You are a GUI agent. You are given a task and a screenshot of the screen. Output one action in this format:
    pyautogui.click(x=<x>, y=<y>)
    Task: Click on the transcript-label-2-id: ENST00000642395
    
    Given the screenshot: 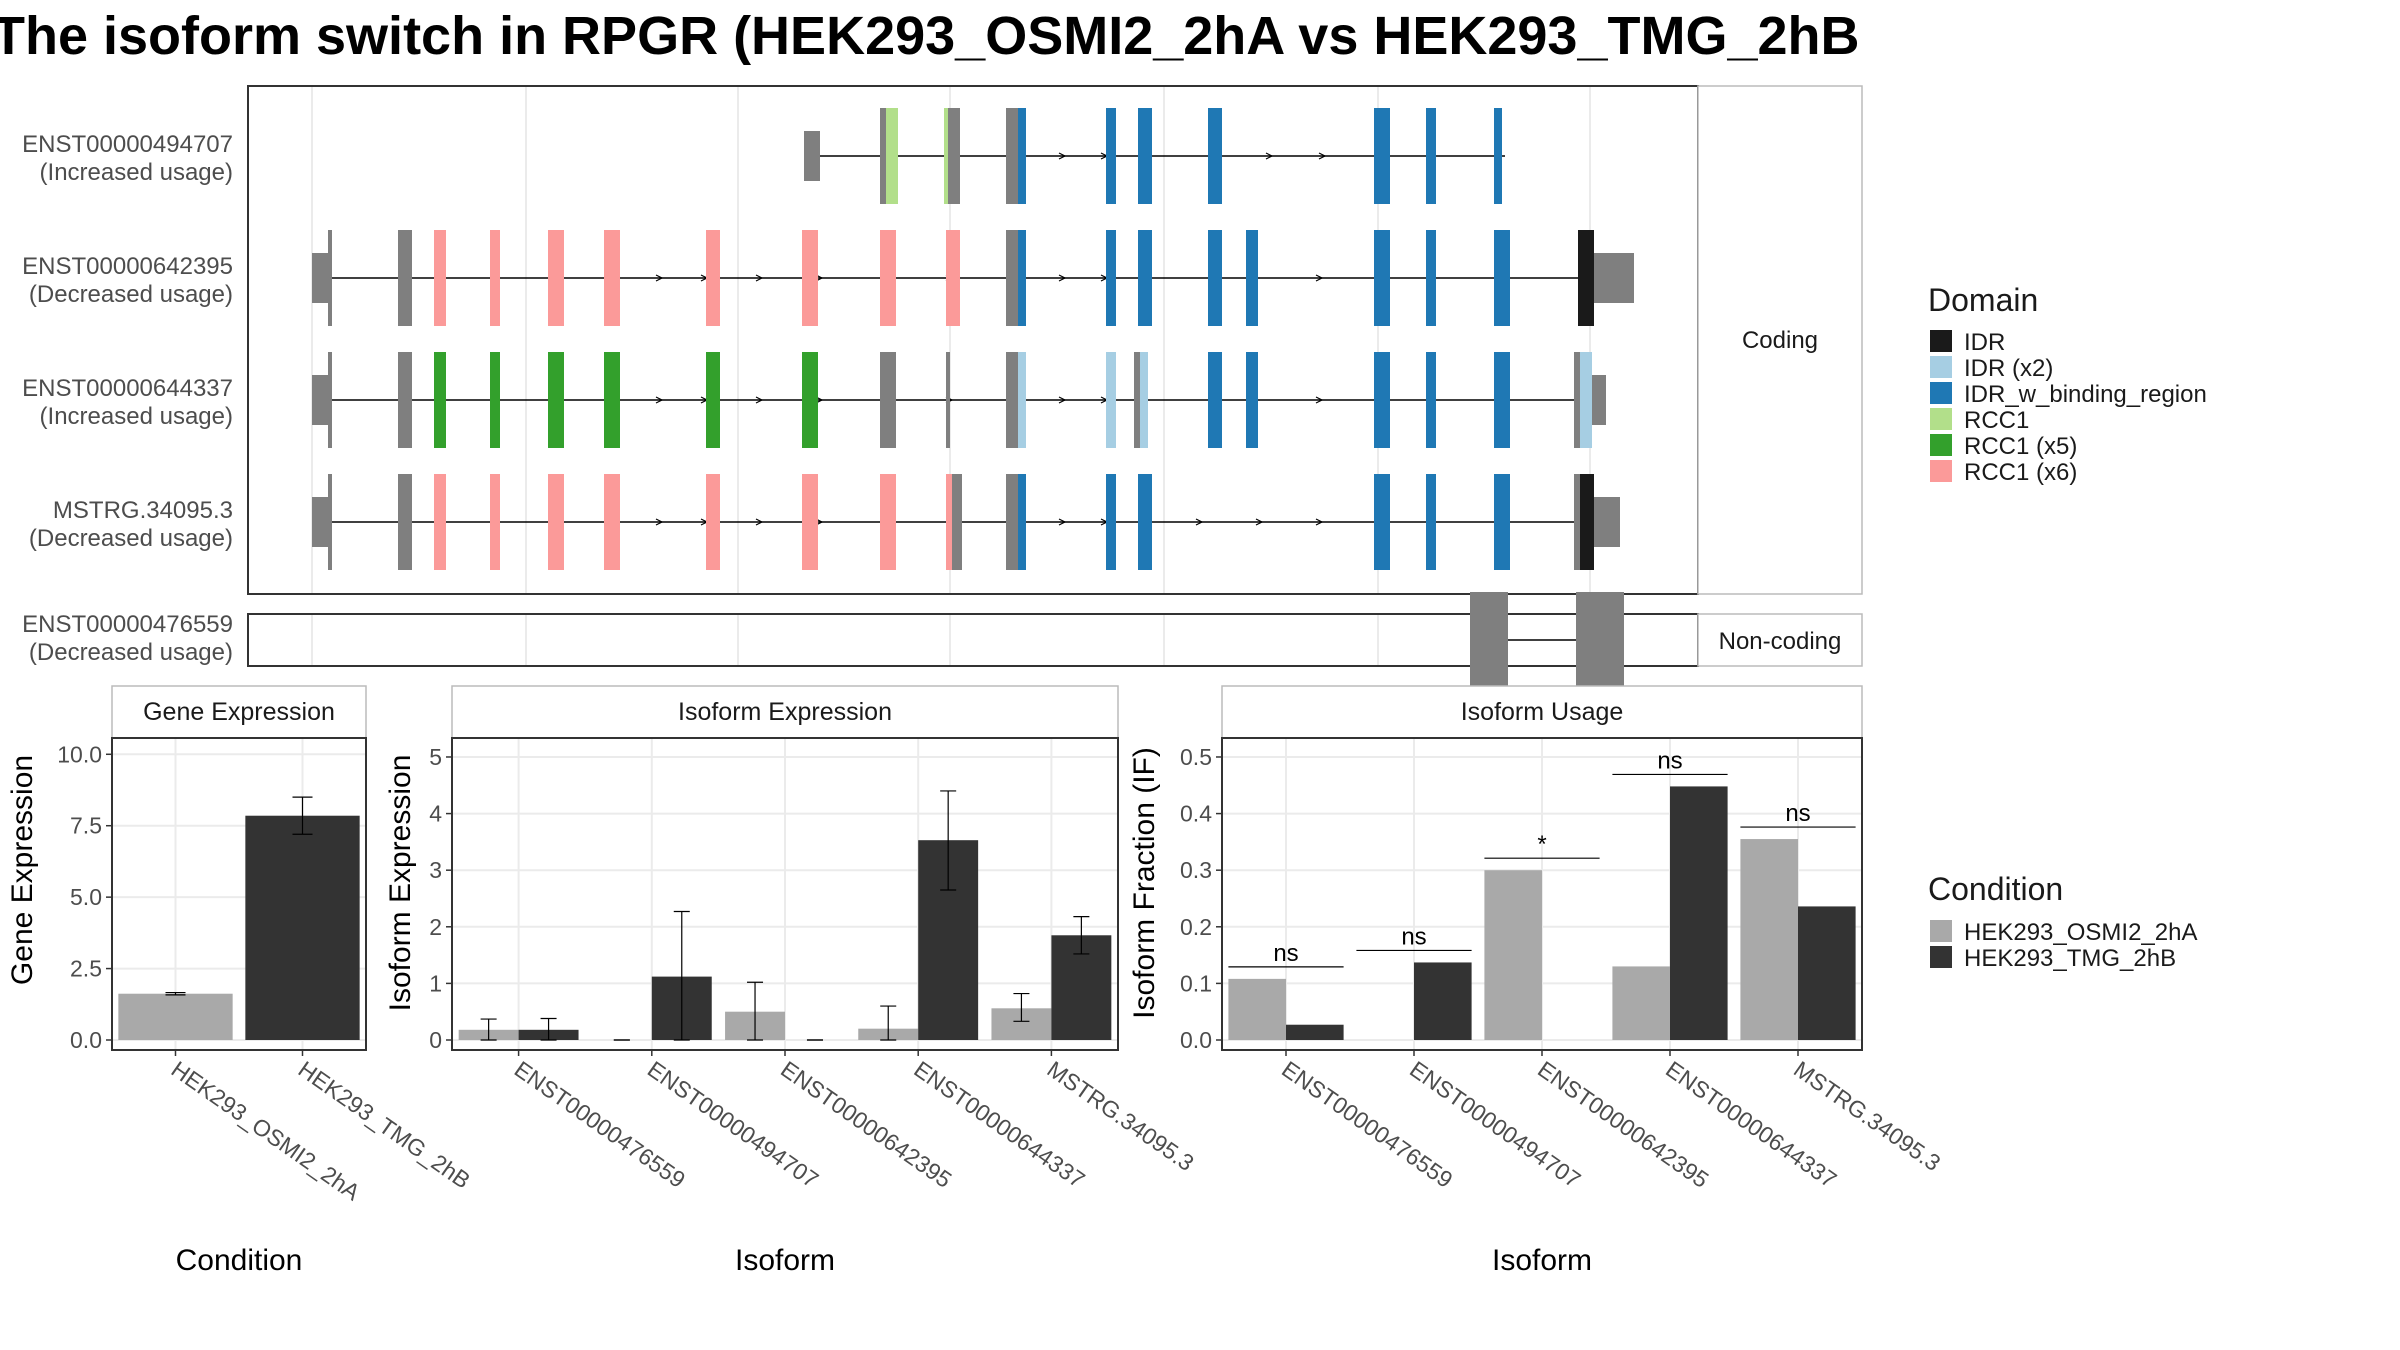 What is the action you would take?
    pyautogui.click(x=127, y=266)
    